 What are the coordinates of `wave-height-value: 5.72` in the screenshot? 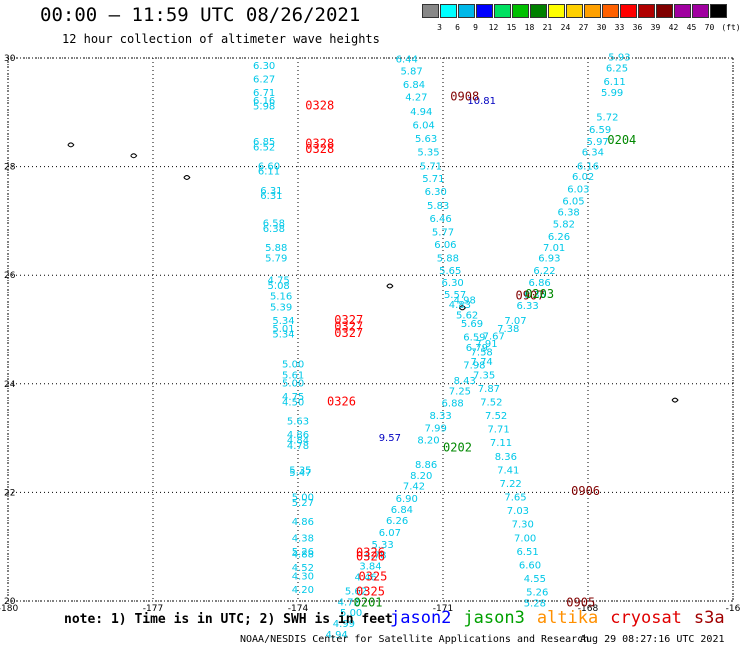 It's located at (607, 117).